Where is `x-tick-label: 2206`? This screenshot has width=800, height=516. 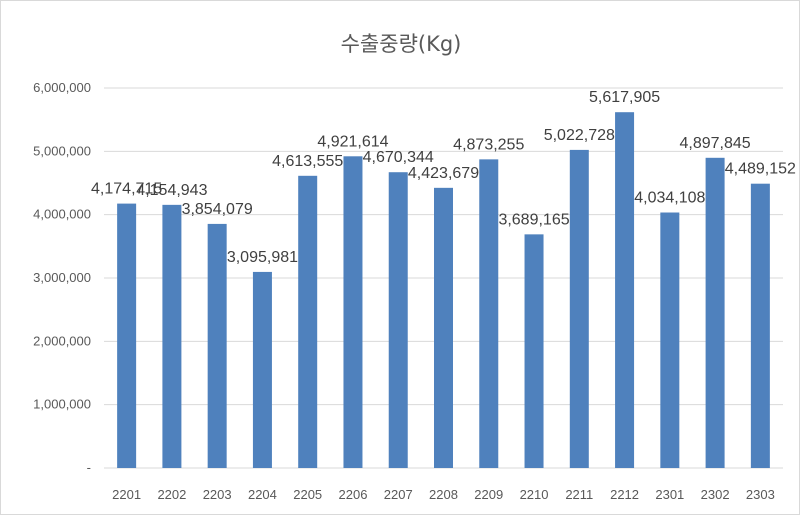 x-tick-label: 2206 is located at coordinates (353, 494).